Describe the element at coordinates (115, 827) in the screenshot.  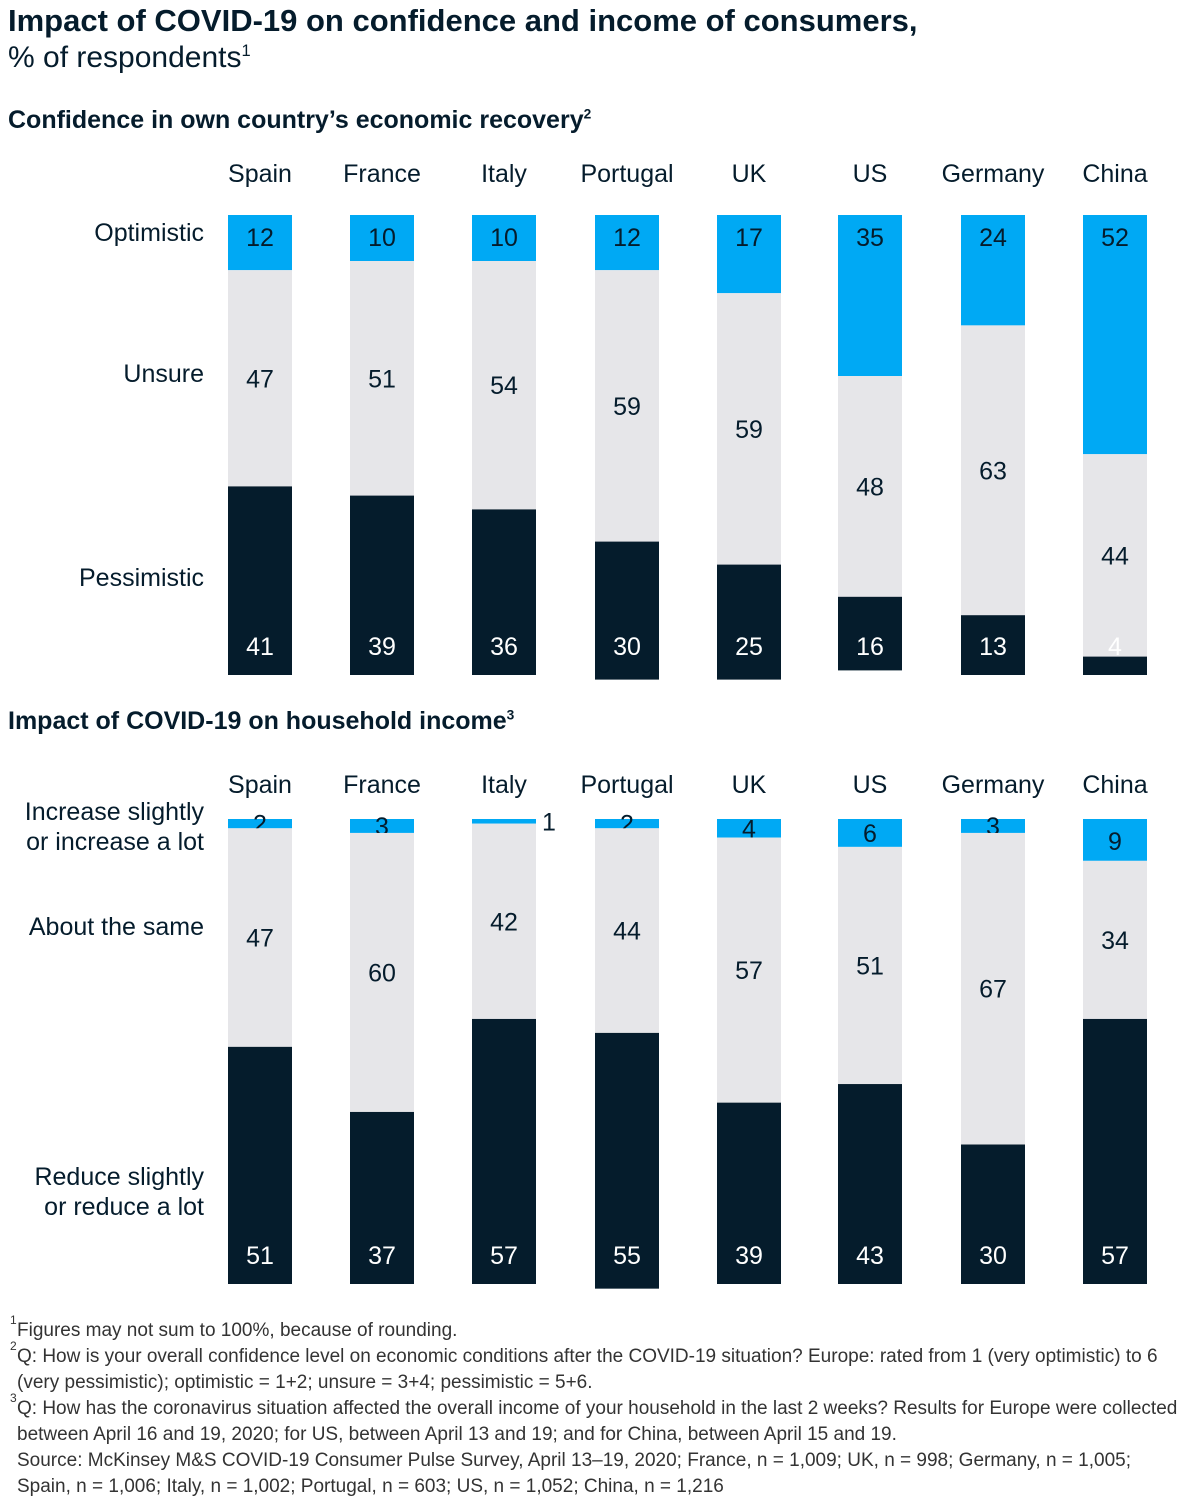
I see `income-series-label-increase-slightly-or-increase-a-lot: Increase slightly or increase a lot` at that location.